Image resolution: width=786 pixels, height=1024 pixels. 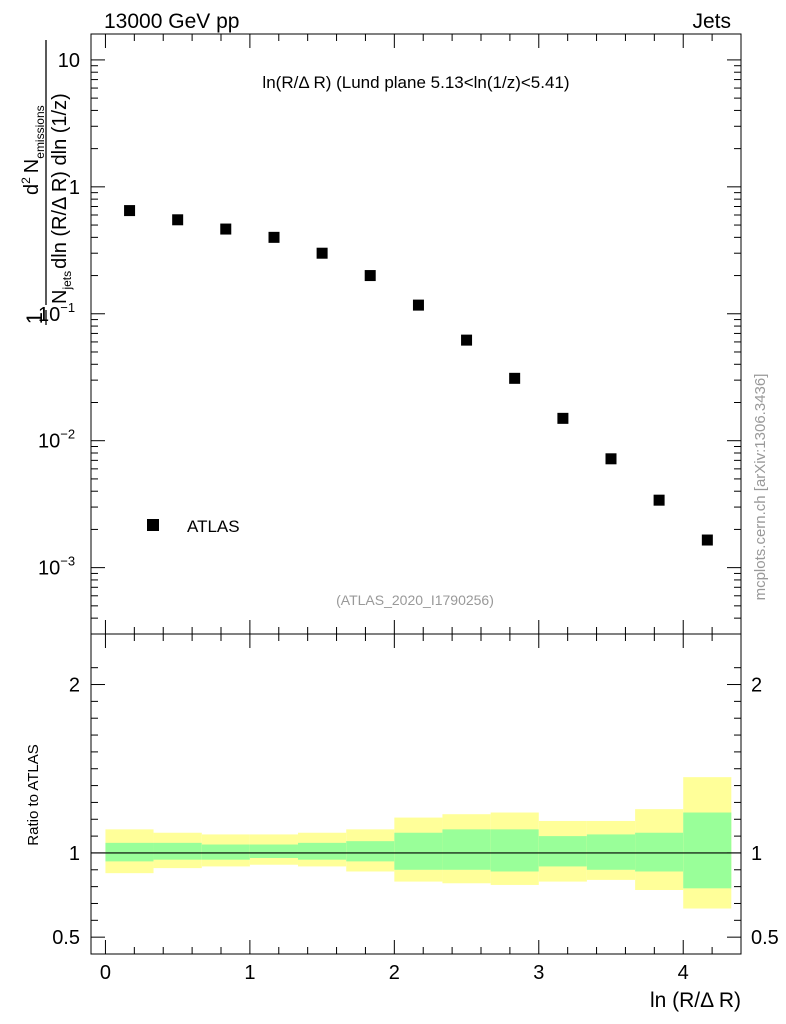 What do you see at coordinates (67, 561) in the screenshot?
I see `y-tick-exponent: −3` at bounding box center [67, 561].